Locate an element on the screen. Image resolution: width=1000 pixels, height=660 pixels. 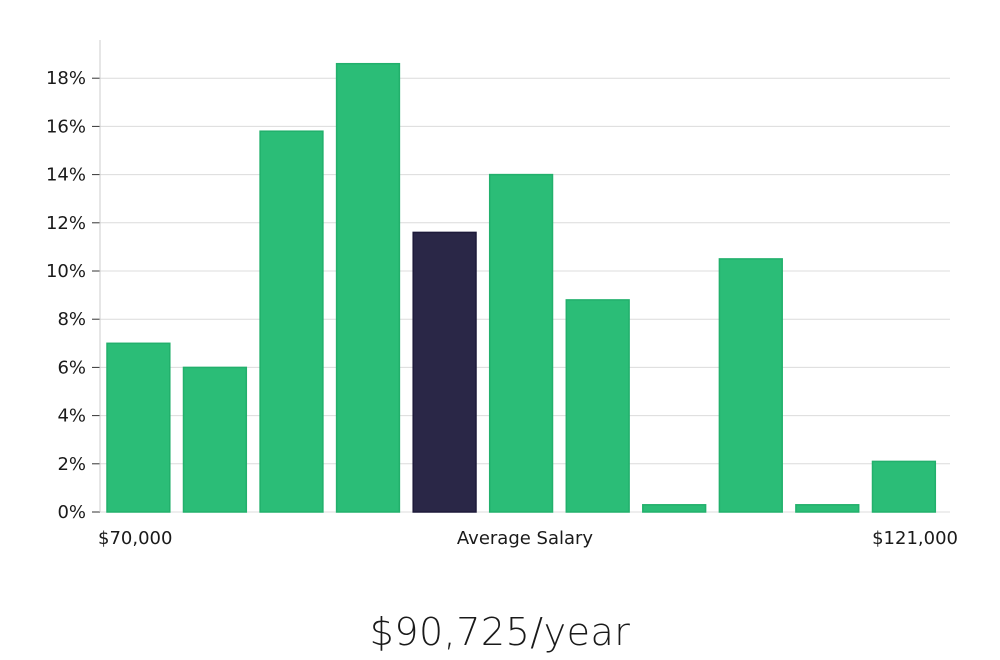
y-tick-label: 8% is located at coordinates (71, 319).